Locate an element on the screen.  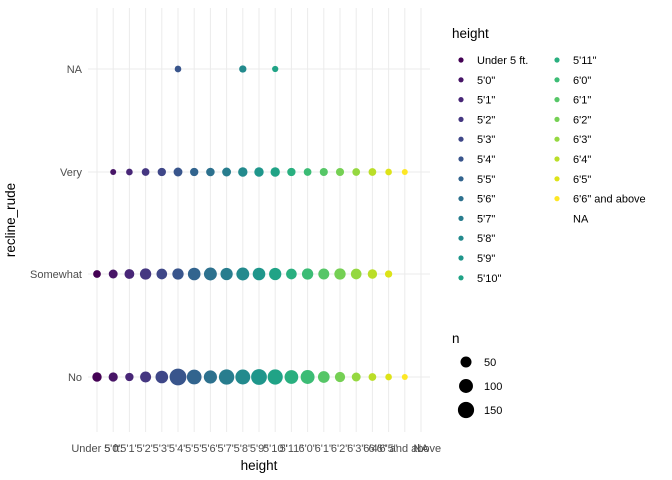
legend-label: NA is located at coordinates (581, 219).